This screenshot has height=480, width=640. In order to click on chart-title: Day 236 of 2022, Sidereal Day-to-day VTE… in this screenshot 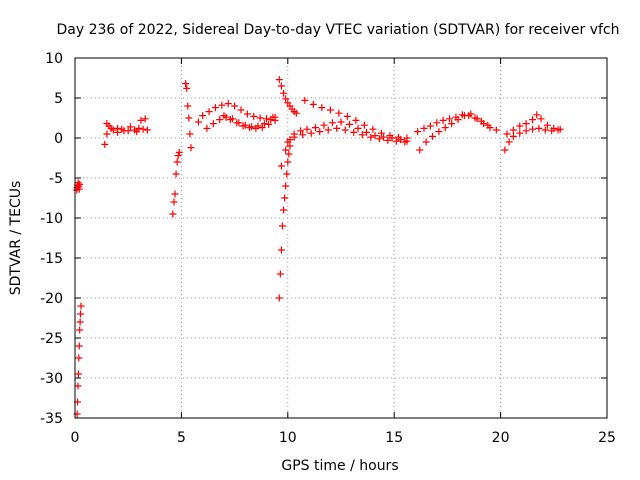, I will do `click(337, 30)`.